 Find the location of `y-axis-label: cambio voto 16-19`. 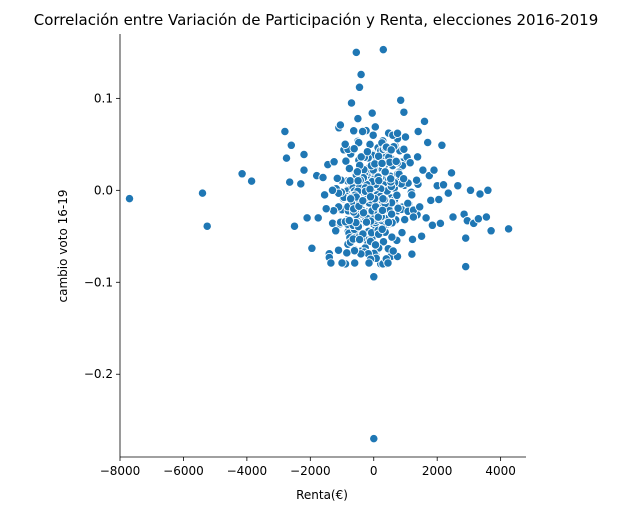

y-axis-label: cambio voto 16-19 is located at coordinates (63, 246).